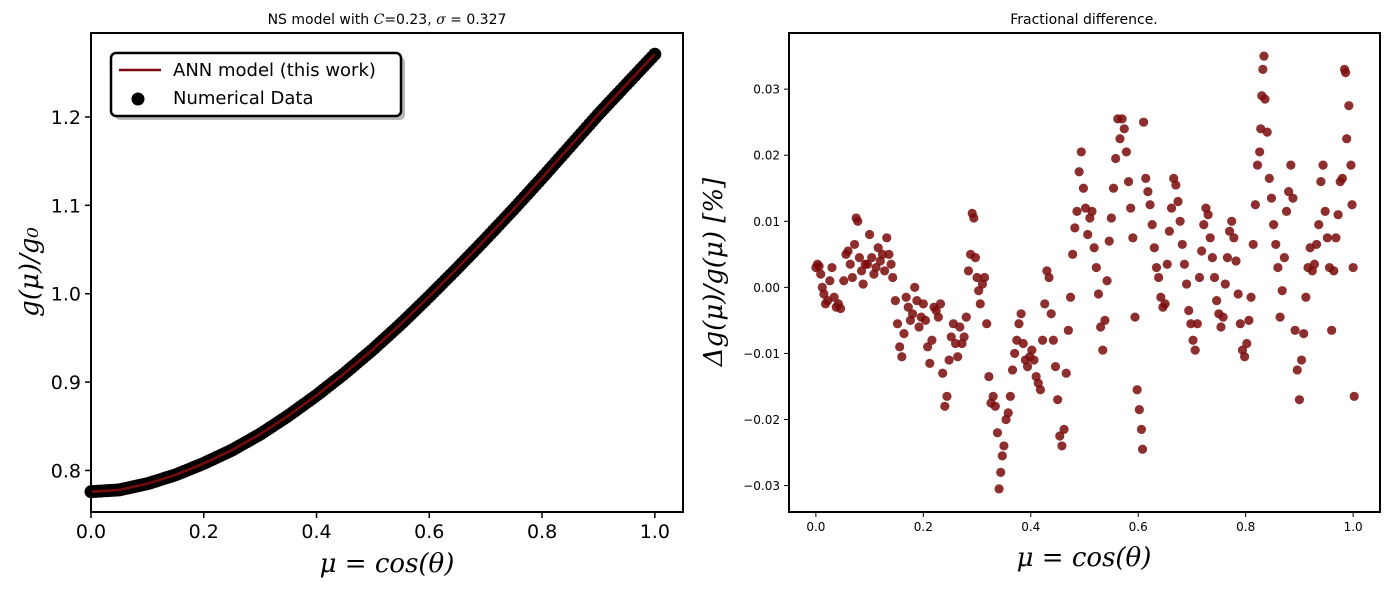  What do you see at coordinates (66, 118) in the screenshot?
I see `y-tick-label: 1.2` at bounding box center [66, 118].